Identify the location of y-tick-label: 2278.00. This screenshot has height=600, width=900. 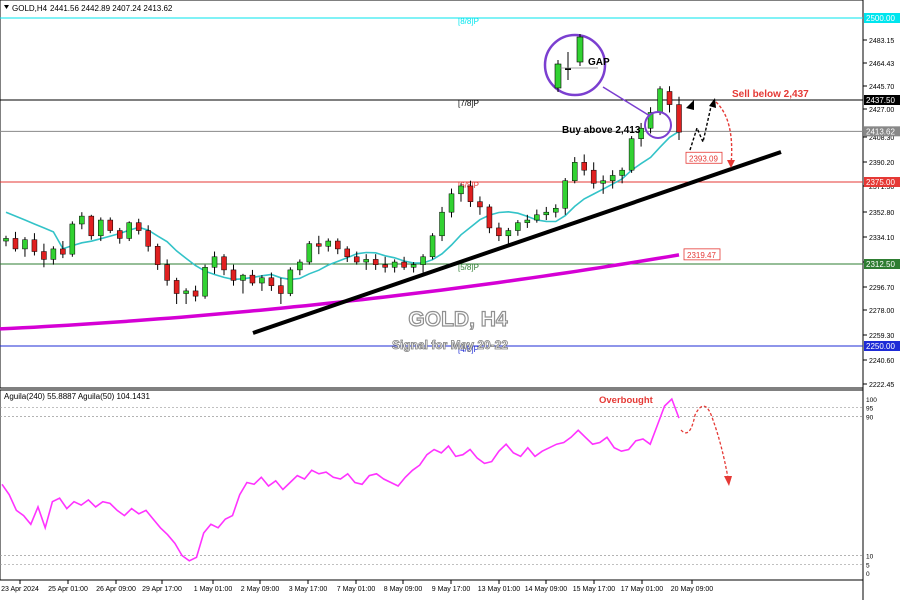
(881, 311).